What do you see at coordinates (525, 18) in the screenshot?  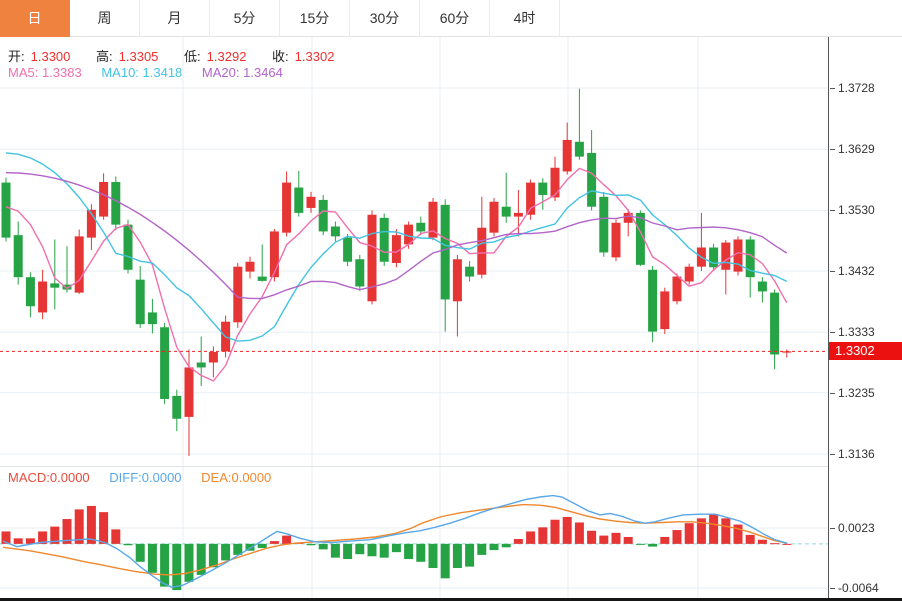 I see `tab-4hour: 4时` at bounding box center [525, 18].